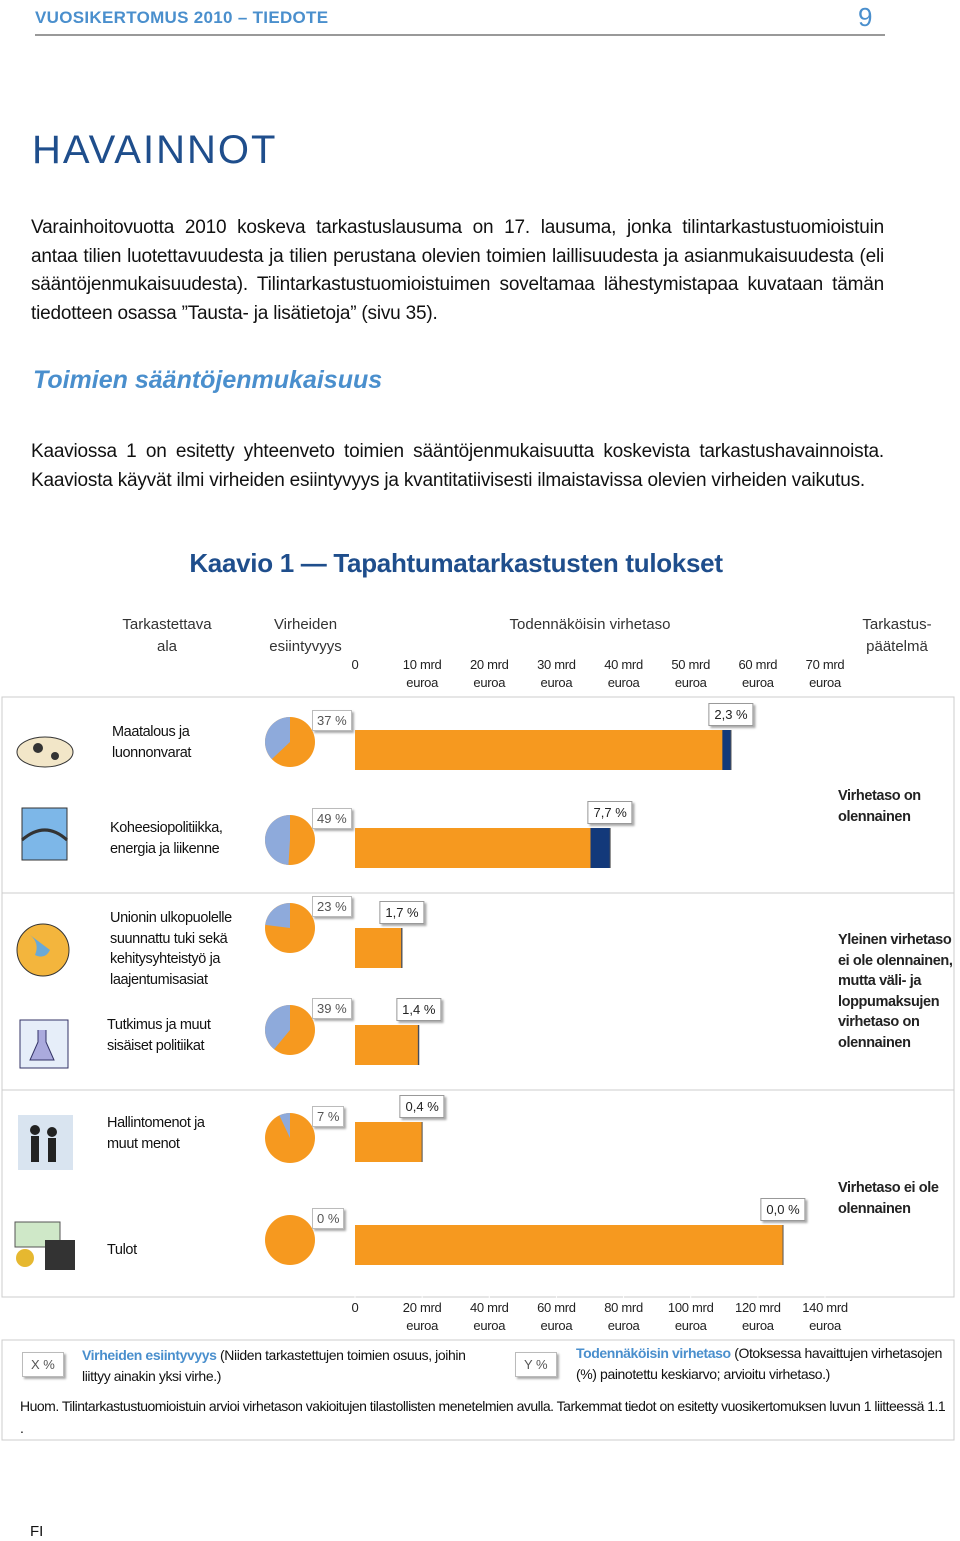  I want to click on tick-label: 70 mrd euroa, so click(825, 673).